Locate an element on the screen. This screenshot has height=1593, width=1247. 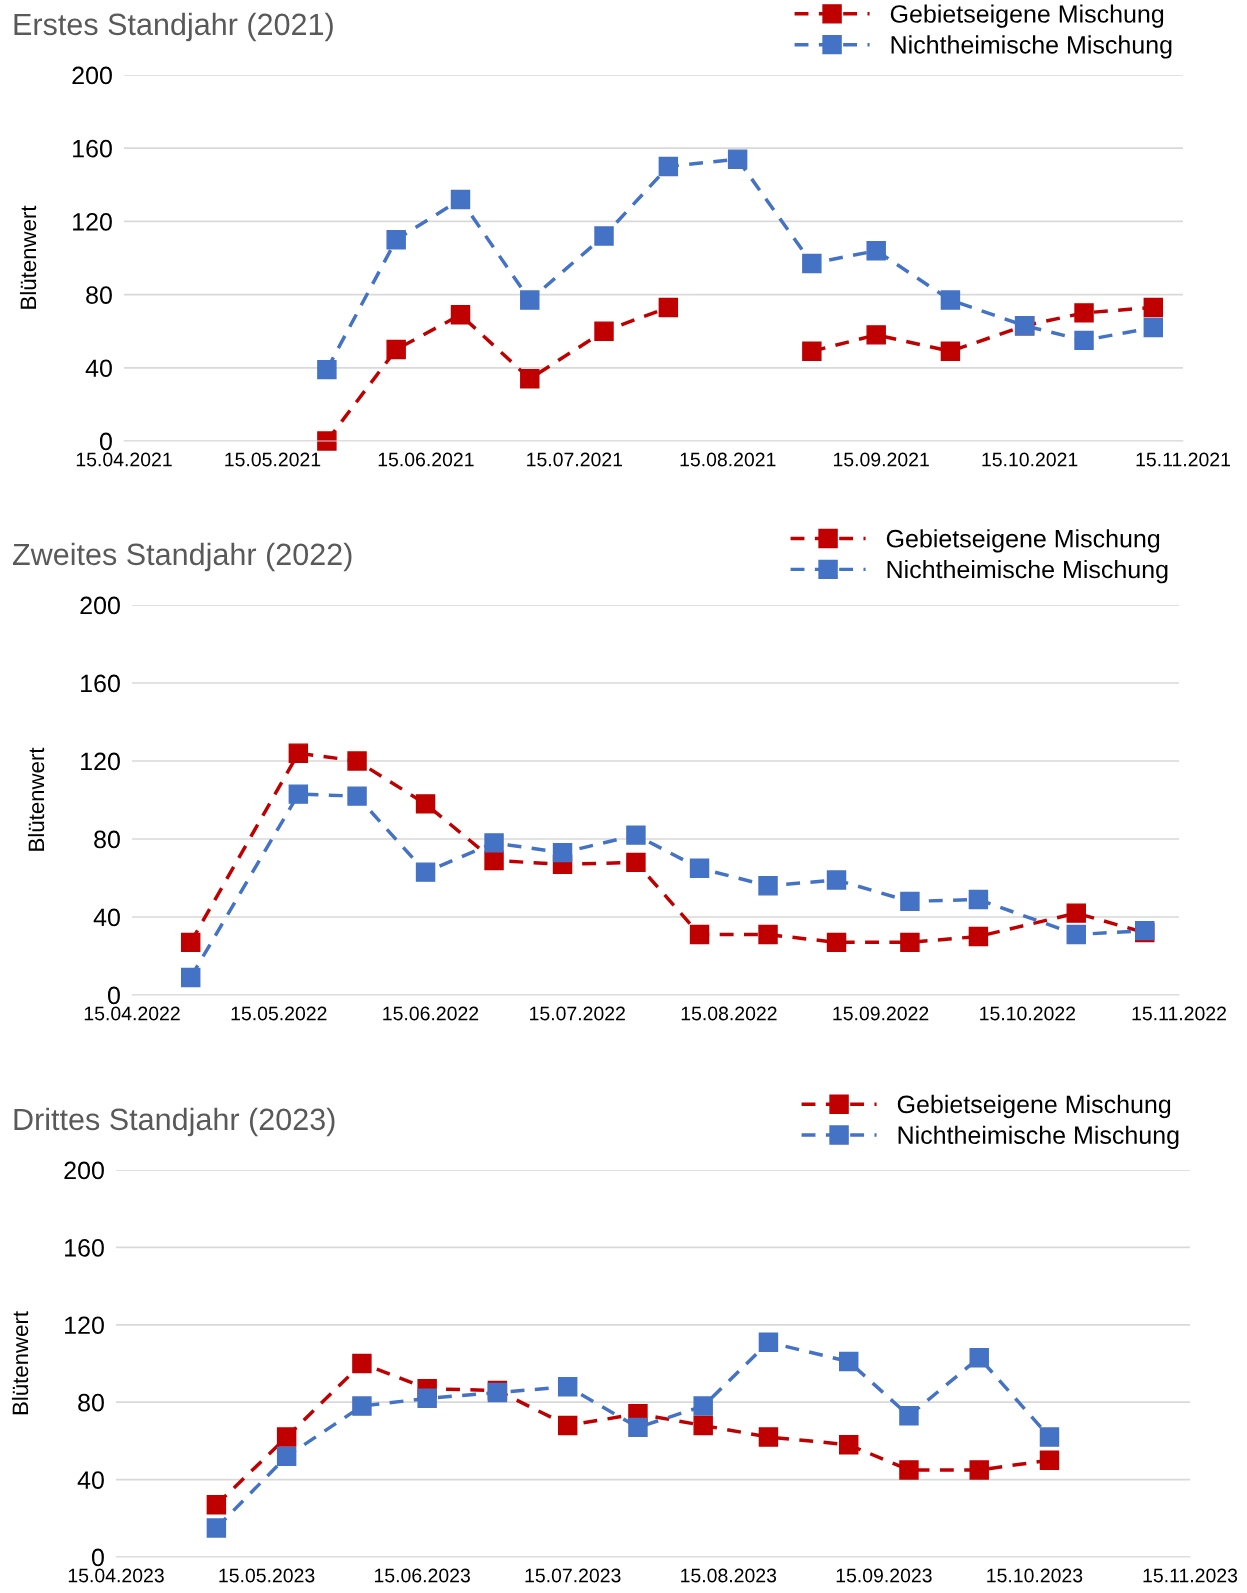
x-tick-label: 15.09.2021 is located at coordinates (881, 459).